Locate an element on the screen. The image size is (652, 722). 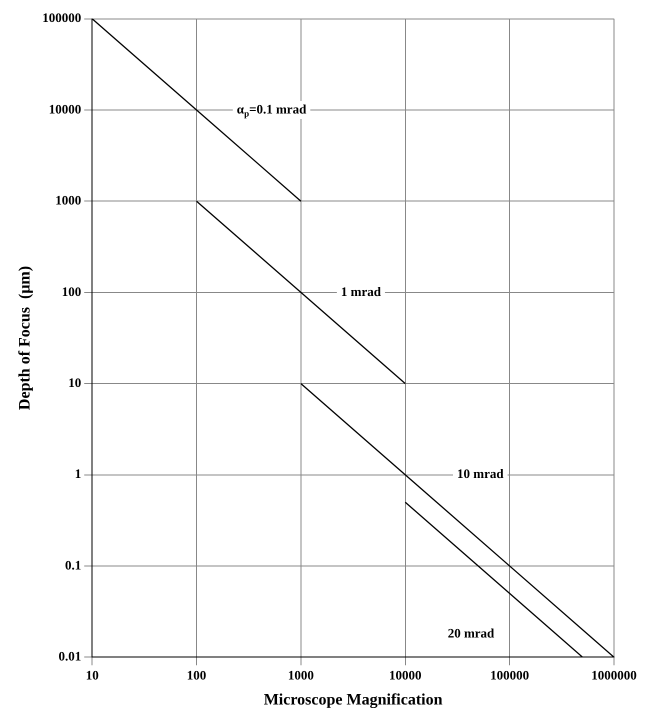
y-tick-label: 1 is located at coordinates (78, 474).